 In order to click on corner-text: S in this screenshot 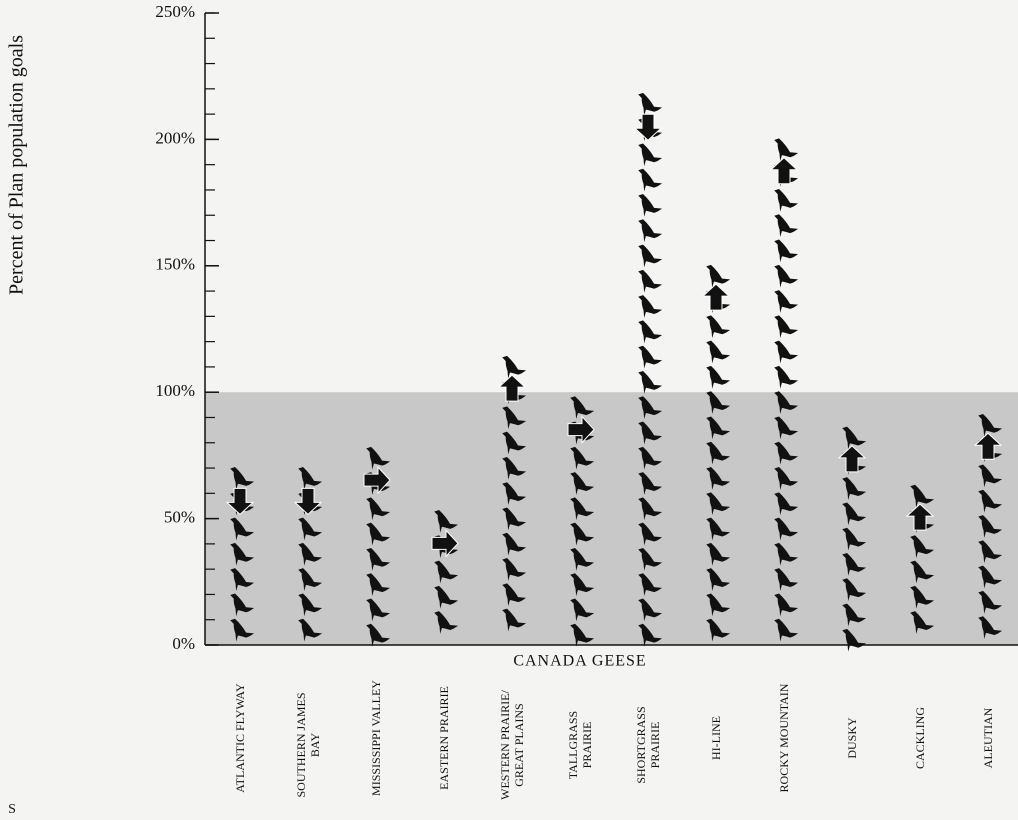, I will do `click(12, 809)`.